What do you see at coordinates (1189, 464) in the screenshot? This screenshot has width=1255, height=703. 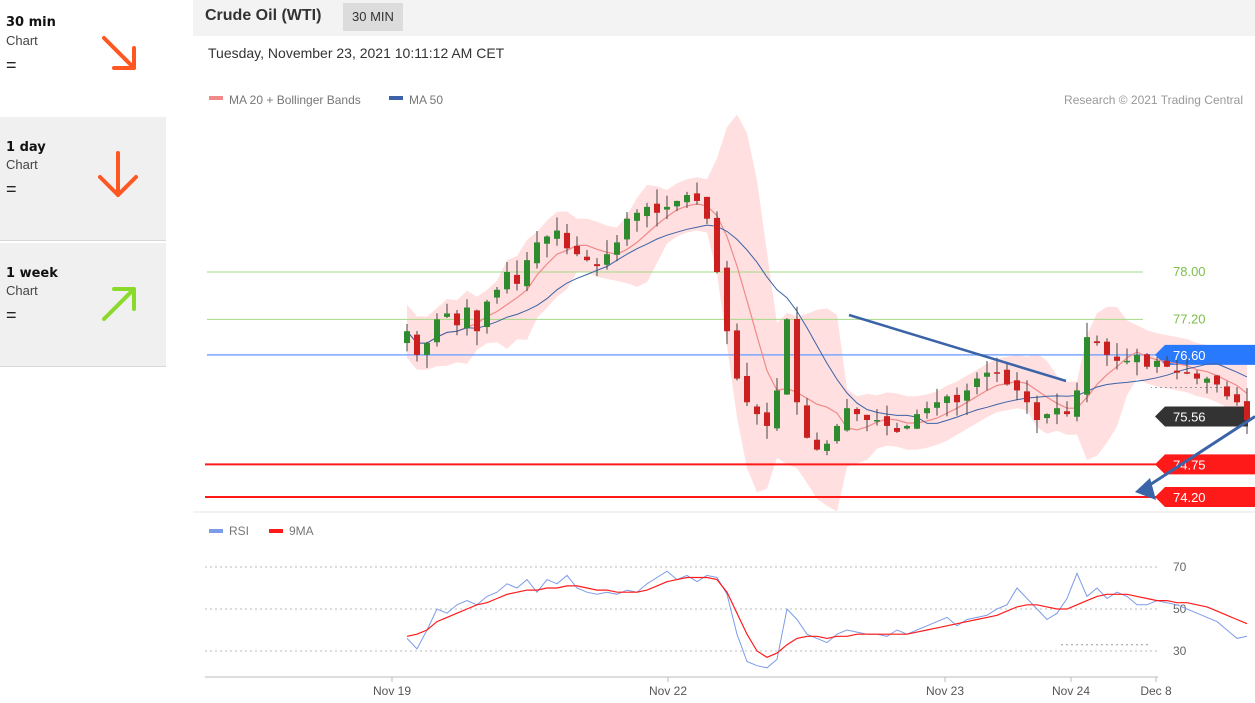 I see `support-label: 74.75` at bounding box center [1189, 464].